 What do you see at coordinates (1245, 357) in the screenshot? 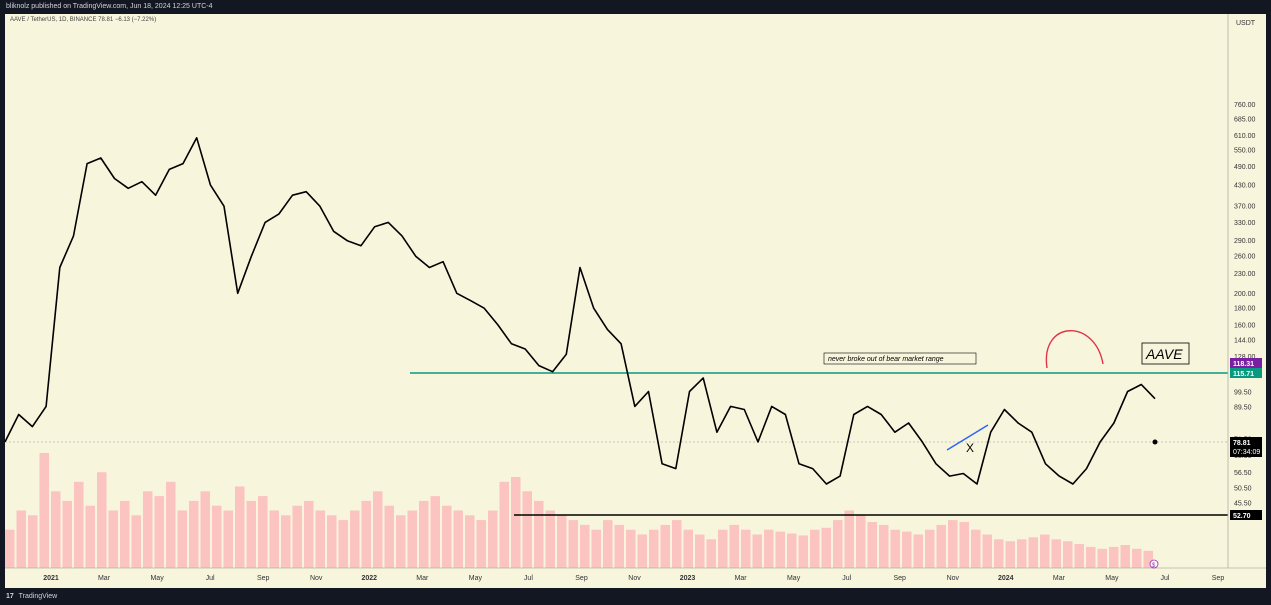
I see `y-tick-label: 128.00` at bounding box center [1245, 357].